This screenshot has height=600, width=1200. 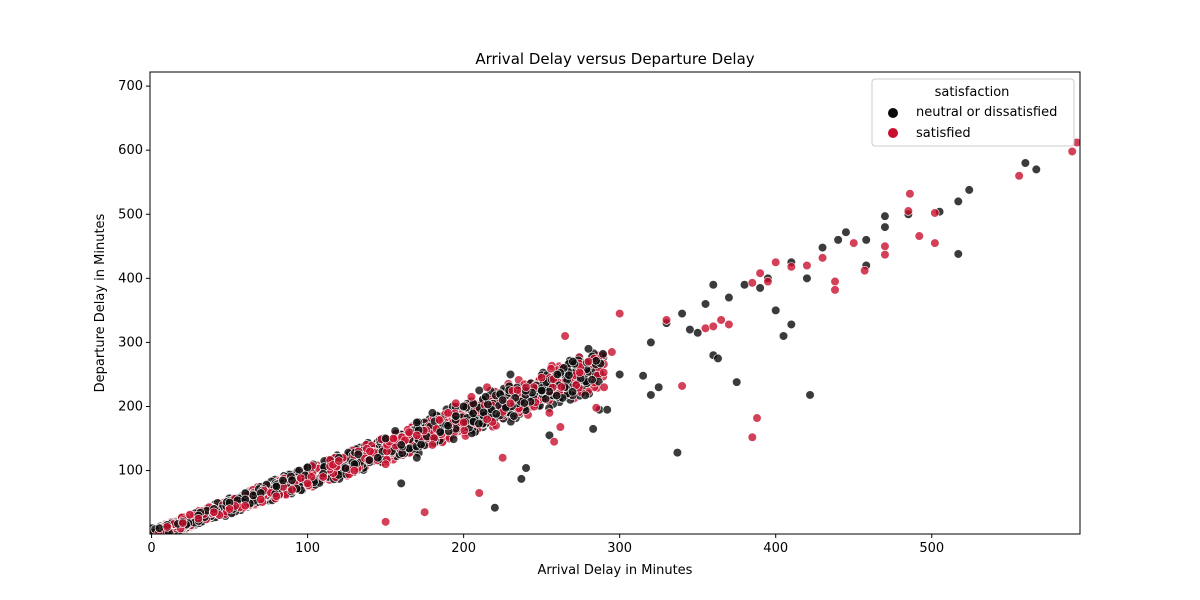 What do you see at coordinates (130, 214) in the screenshot?
I see `y-tick-label: 500` at bounding box center [130, 214].